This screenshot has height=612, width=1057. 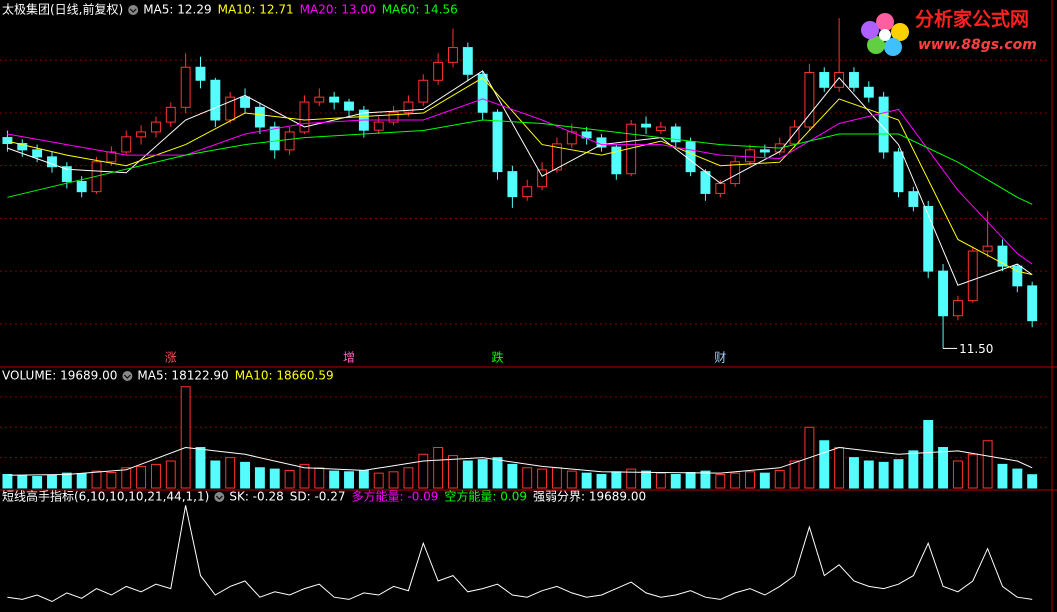 I want to click on logo-title: 分析家公式网, so click(x=972, y=19).